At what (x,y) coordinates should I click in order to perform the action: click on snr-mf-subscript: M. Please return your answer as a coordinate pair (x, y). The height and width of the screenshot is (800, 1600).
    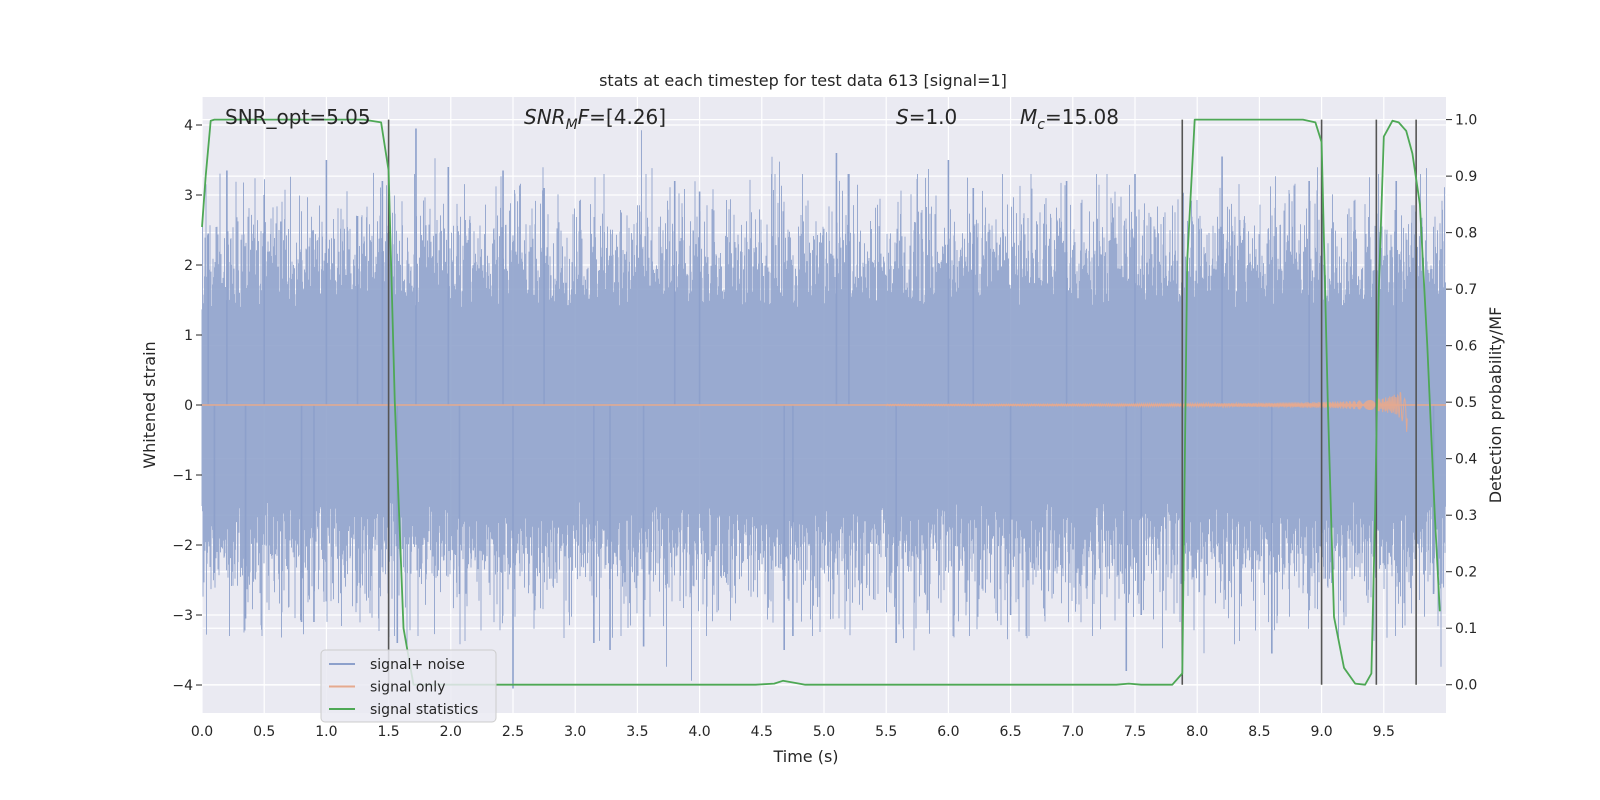
    Looking at the image, I should click on (572, 125).